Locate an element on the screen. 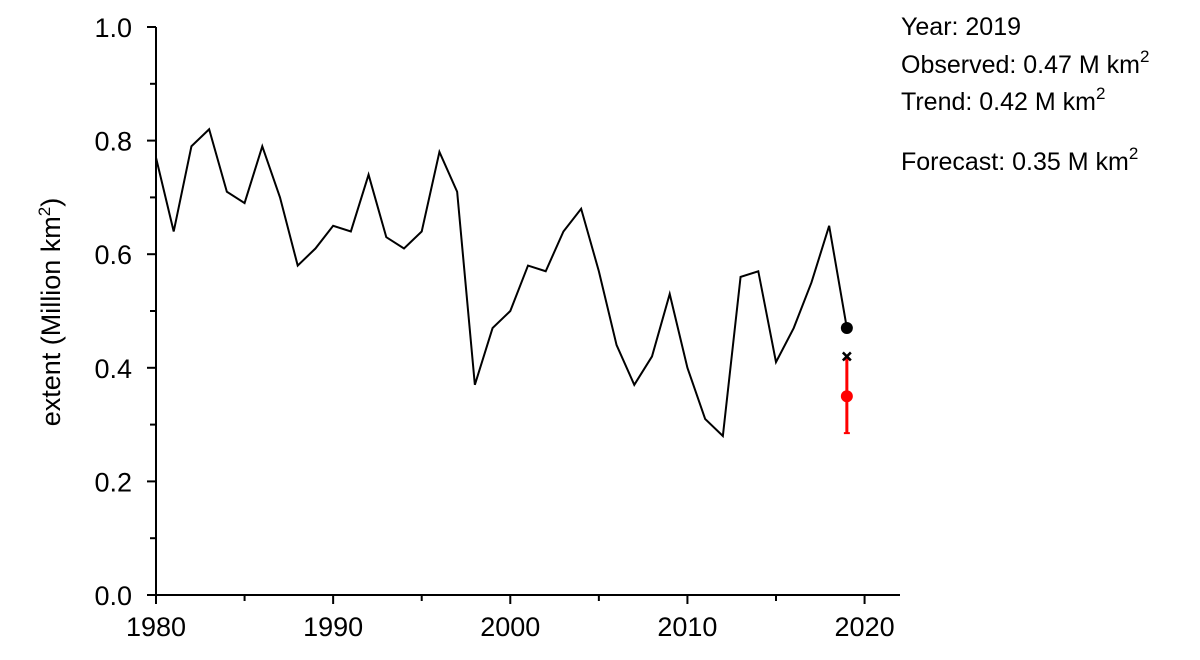 This screenshot has height=660, width=1200. y-axis: 0.0 0.2 0.4 0.6 0.8 1.0 is located at coordinates (125, 312).